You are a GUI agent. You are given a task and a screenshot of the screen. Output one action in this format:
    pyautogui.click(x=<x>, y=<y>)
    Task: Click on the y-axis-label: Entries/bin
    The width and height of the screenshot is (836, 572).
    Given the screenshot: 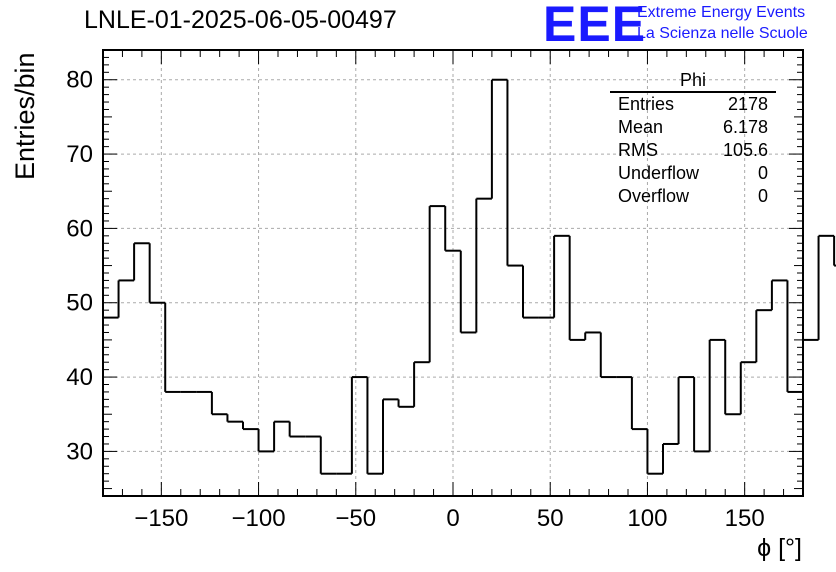 What is the action you would take?
    pyautogui.click(x=25, y=116)
    